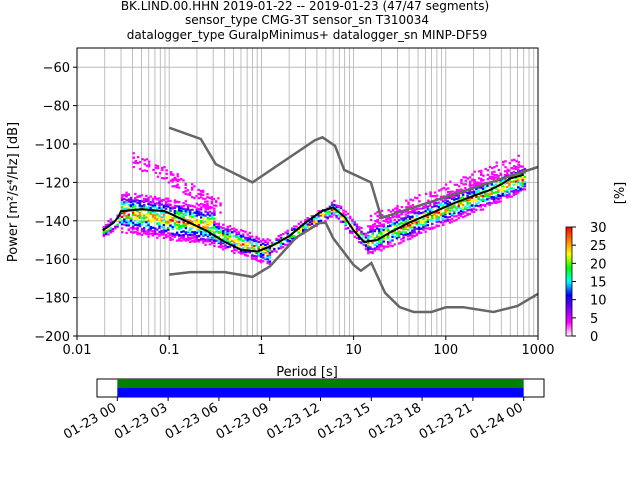 The width and height of the screenshot is (640, 480). Describe the element at coordinates (354, 267) in the screenshot. I see `low-noise-model-line` at that location.